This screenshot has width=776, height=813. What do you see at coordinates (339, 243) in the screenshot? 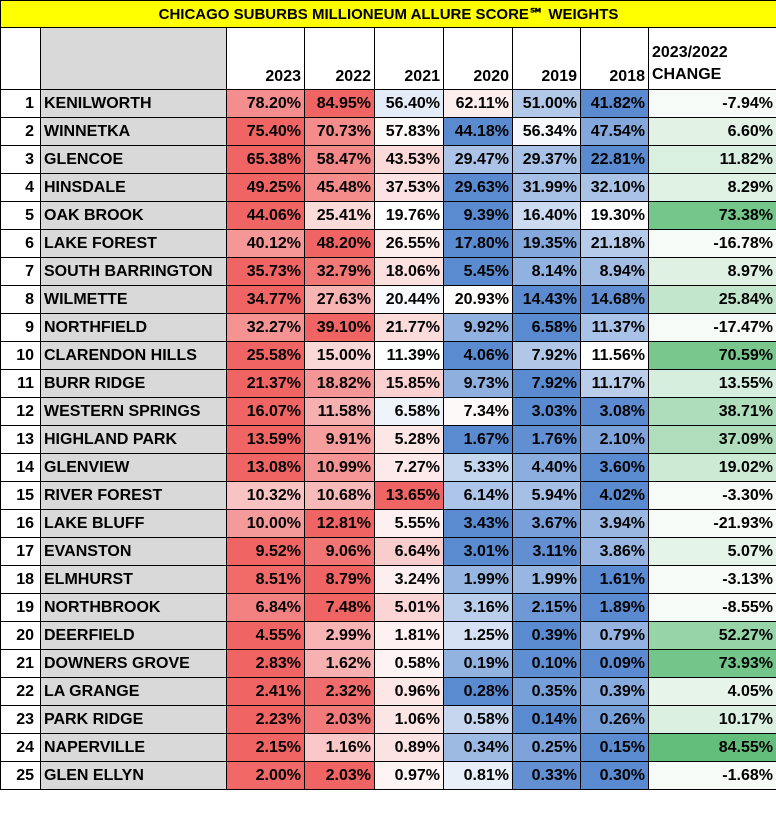
I see `weight-cell: 48.20%` at bounding box center [339, 243].